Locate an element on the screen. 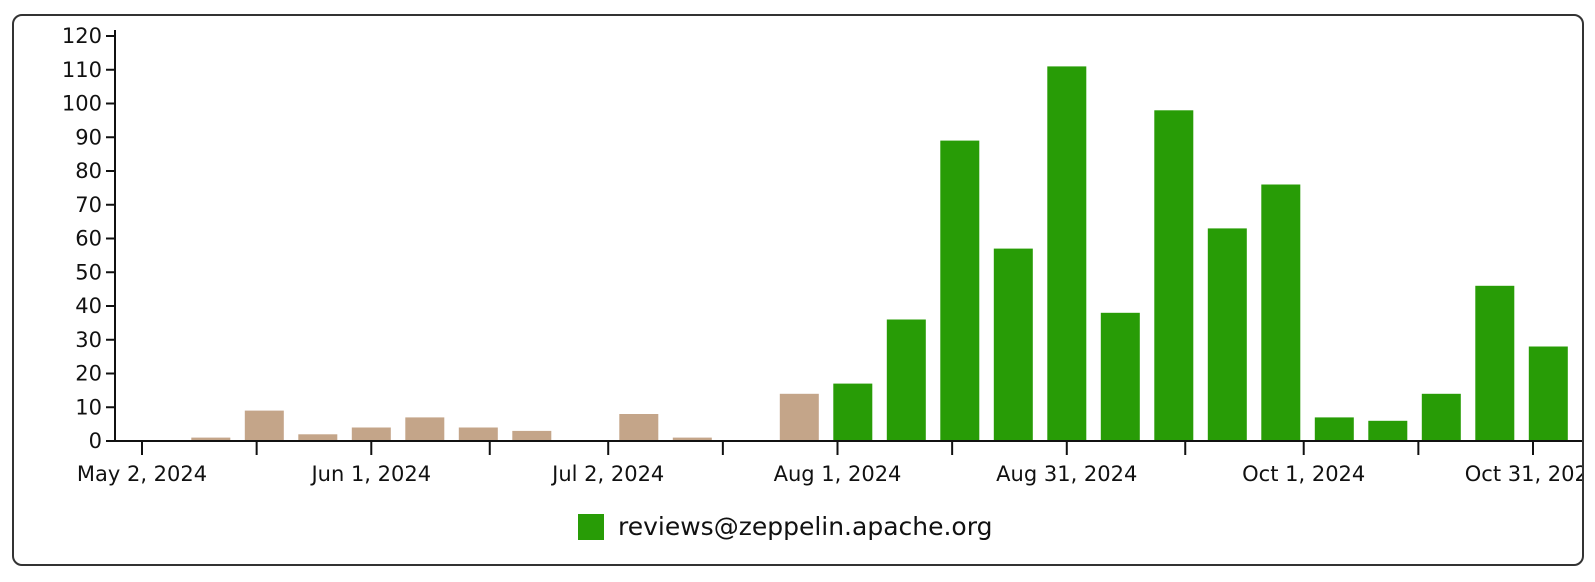  y-tick-label: 100 is located at coordinates (82, 104).